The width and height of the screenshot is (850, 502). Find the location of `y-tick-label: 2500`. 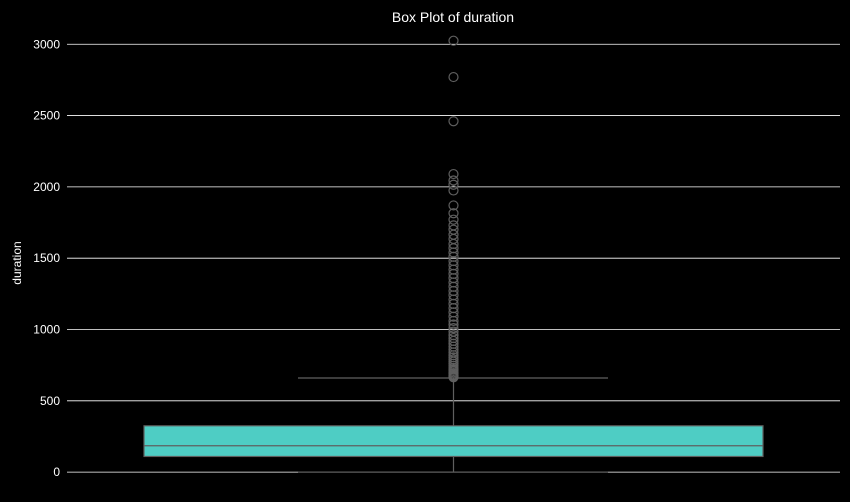

y-tick-label: 2500 is located at coordinates (46, 116).